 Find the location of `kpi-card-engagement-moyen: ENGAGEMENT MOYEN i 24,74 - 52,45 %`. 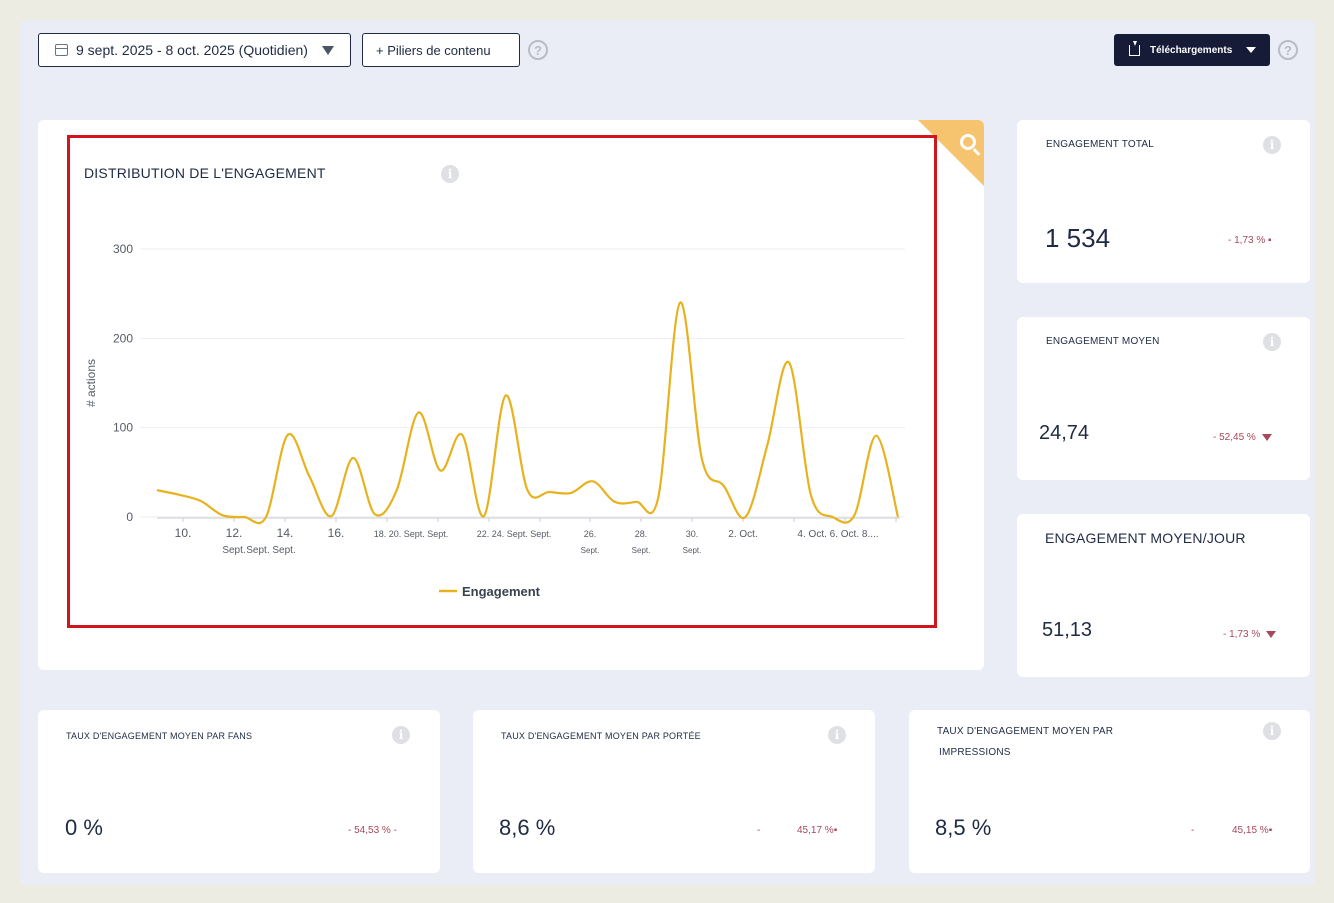

kpi-card-engagement-moyen: ENGAGEMENT MOYEN i 24,74 - 52,45 % is located at coordinates (1163, 398).